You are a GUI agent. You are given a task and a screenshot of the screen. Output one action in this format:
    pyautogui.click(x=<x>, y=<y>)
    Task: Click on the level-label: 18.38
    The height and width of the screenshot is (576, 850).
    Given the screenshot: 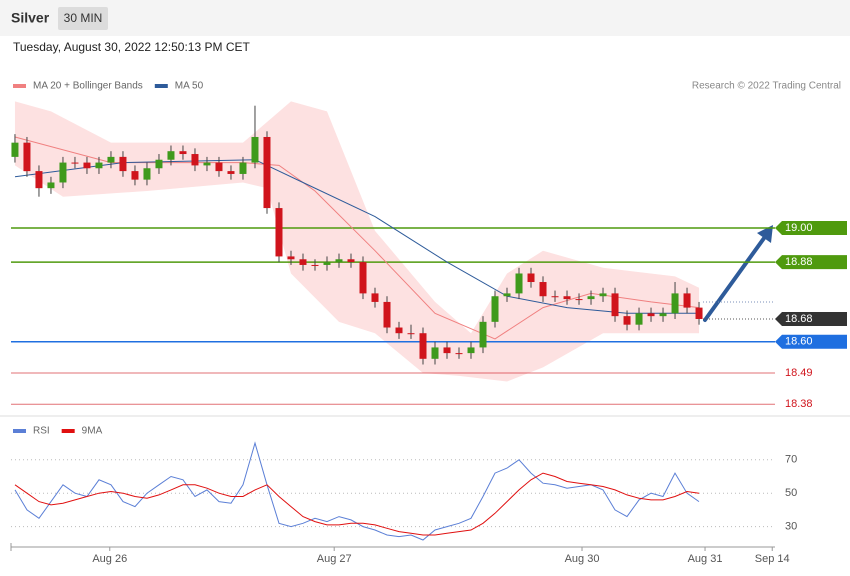 What is the action you would take?
    pyautogui.click(x=799, y=404)
    